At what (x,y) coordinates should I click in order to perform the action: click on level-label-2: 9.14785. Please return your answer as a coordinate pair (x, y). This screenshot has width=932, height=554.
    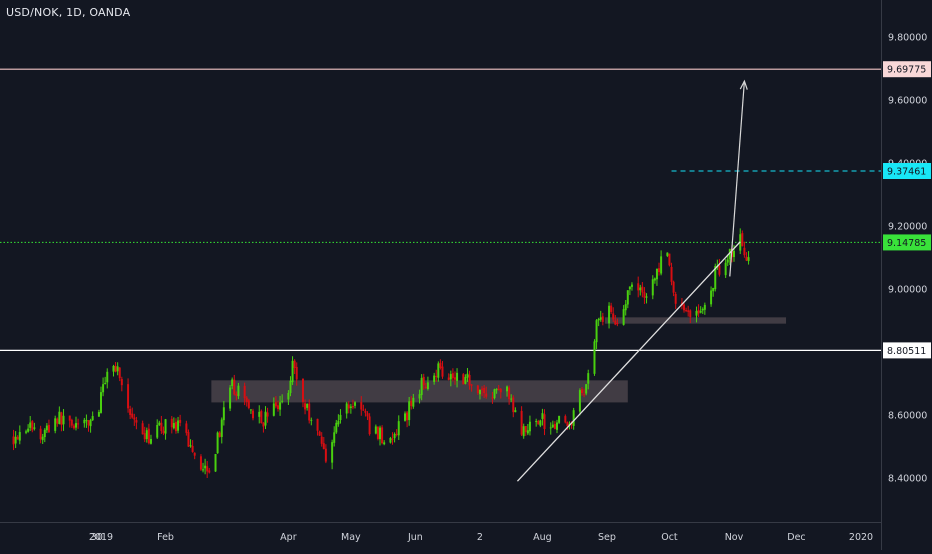
    Looking at the image, I should click on (906, 243).